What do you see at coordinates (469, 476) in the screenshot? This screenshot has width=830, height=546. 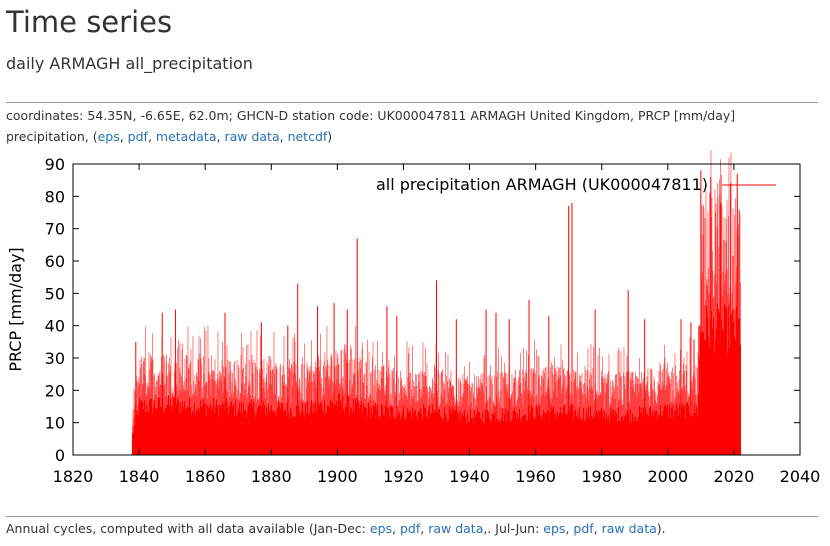 I see `x-tick-label: 1940` at bounding box center [469, 476].